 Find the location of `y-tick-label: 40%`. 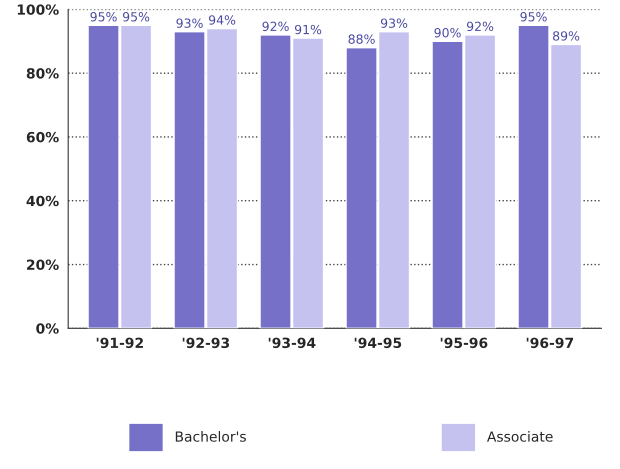

y-tick-label: 40% is located at coordinates (42, 201).